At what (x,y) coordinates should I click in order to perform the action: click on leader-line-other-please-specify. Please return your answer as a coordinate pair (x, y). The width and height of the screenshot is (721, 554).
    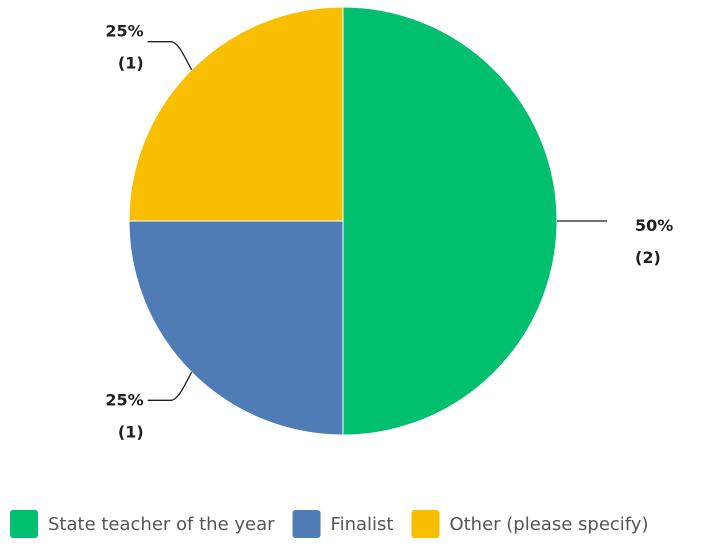
    Looking at the image, I should click on (170, 56).